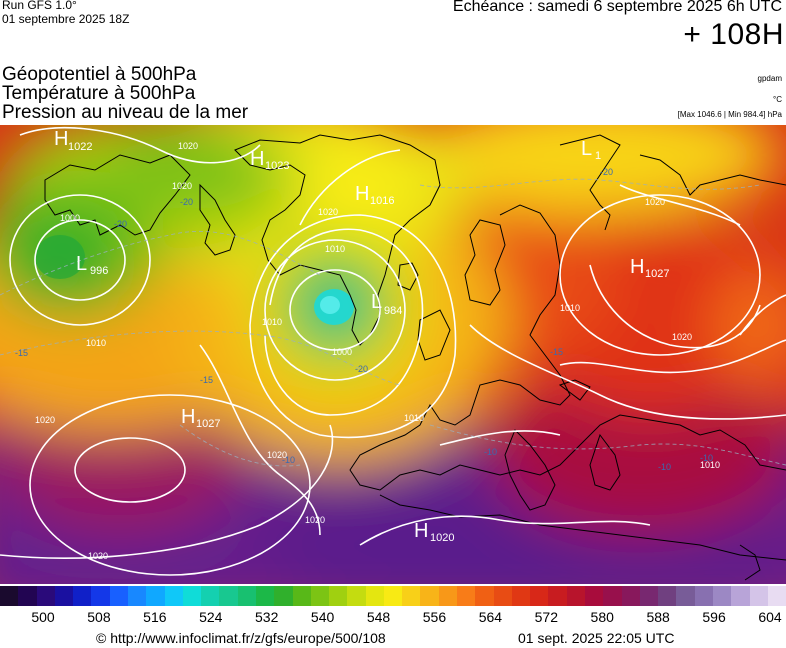  What do you see at coordinates (770, 617) in the screenshot?
I see `scale-tick-label: 604` at bounding box center [770, 617].